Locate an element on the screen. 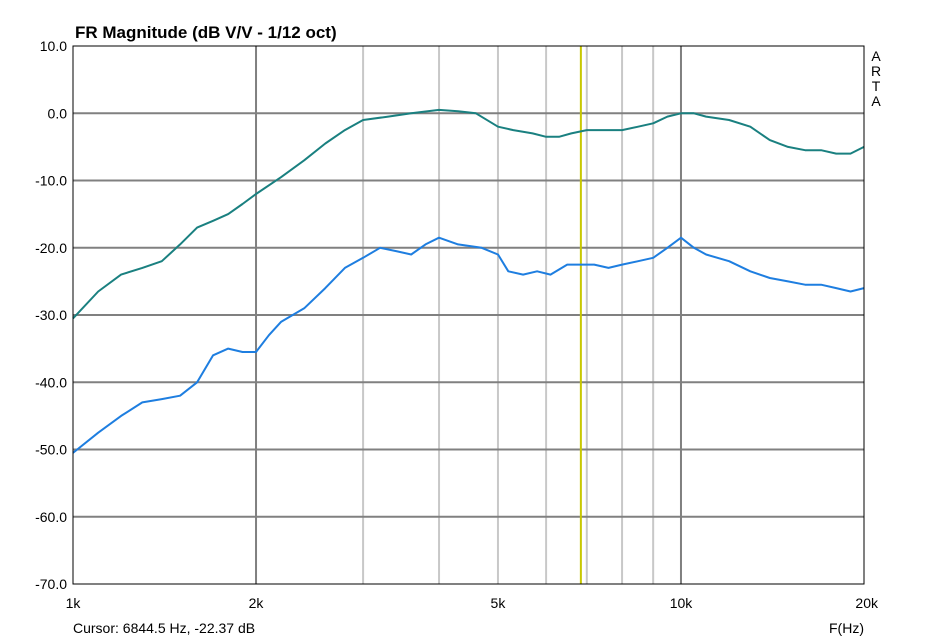 This screenshot has height=641, width=937. x-tick-label: 5k is located at coordinates (499, 603).